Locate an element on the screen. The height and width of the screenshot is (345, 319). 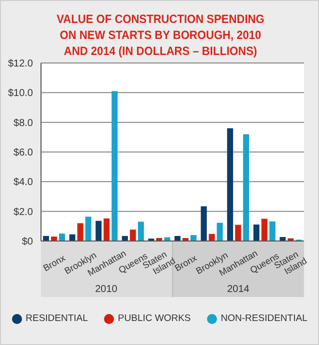
legend-label: RESIDENTIAL is located at coordinates (57, 318).